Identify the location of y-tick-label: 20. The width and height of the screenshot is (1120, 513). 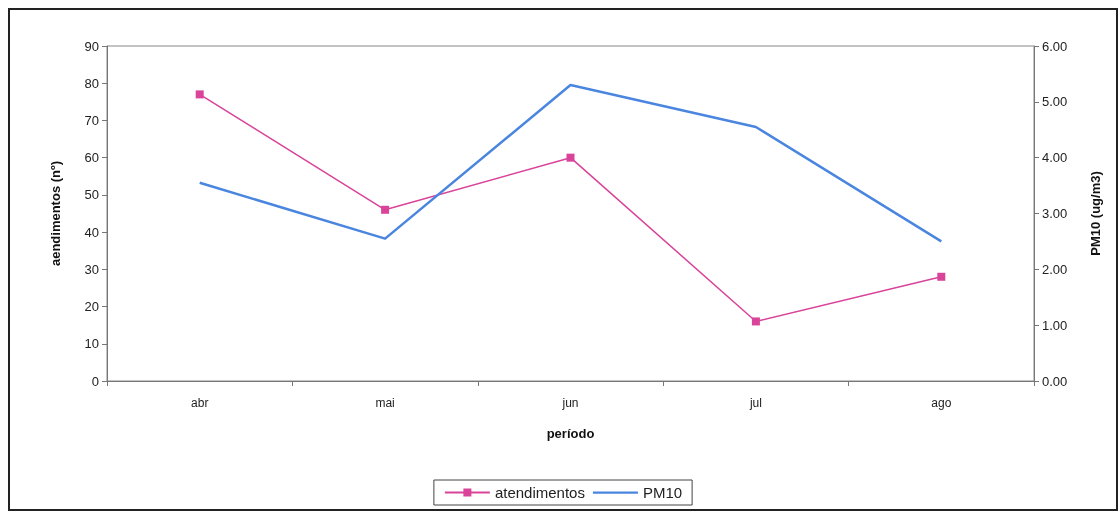
(91, 307).